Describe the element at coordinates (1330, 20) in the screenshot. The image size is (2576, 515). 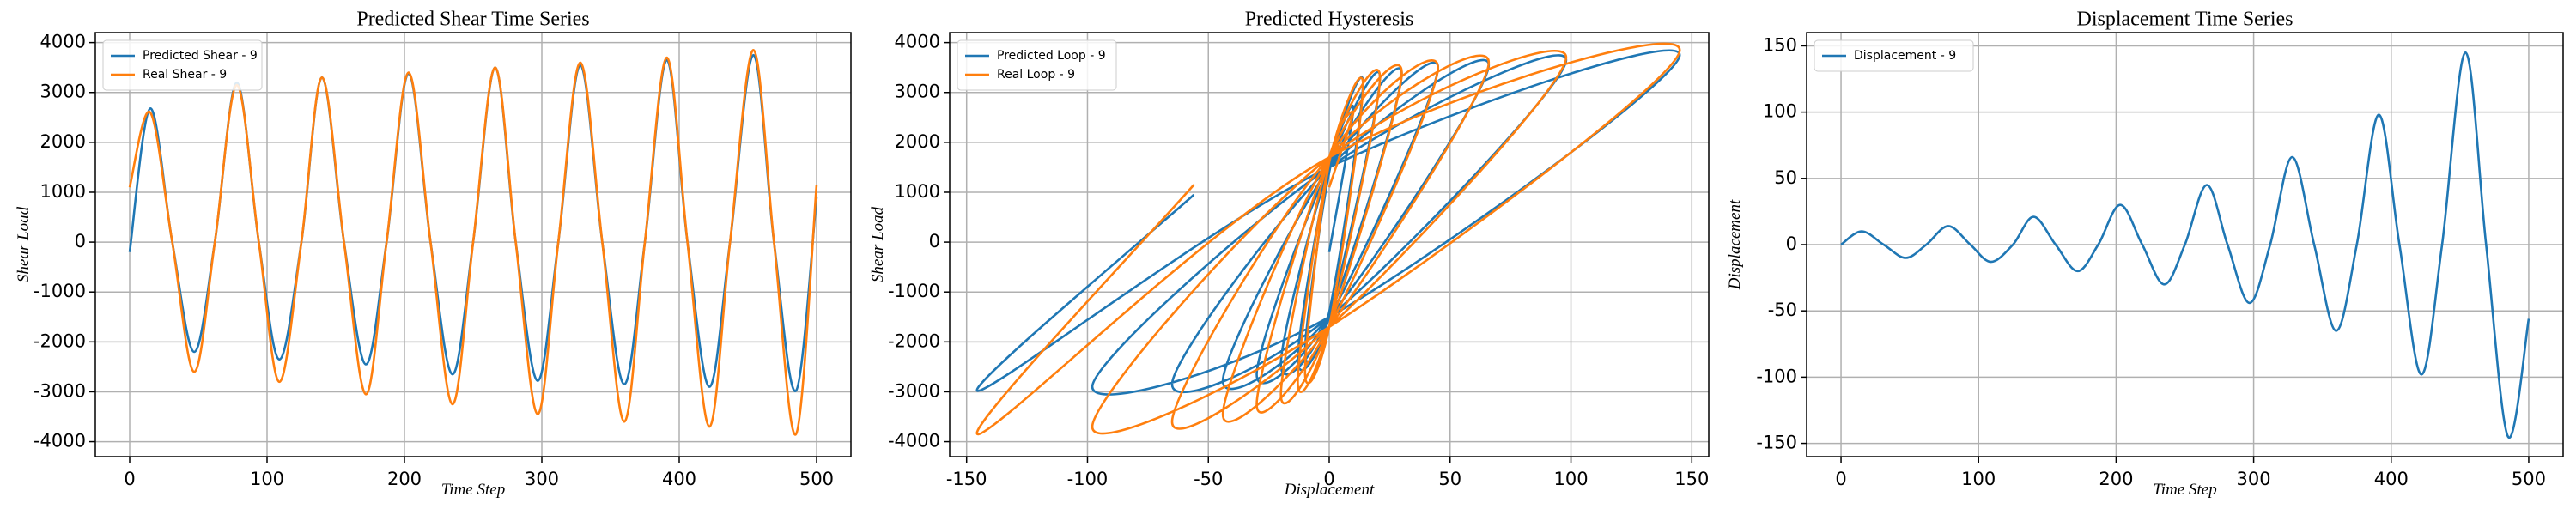
I see `subplot-title: Predicted Hysteresis` at that location.